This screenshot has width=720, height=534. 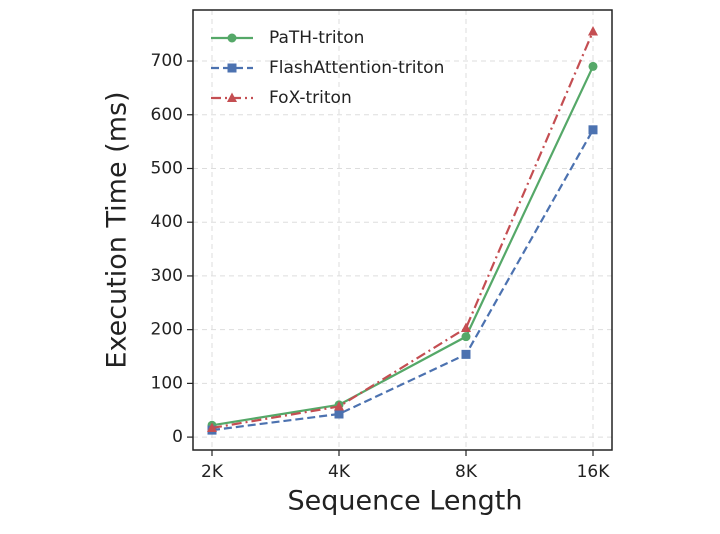 I want to click on y-tick-label: 0, so click(x=177, y=437).